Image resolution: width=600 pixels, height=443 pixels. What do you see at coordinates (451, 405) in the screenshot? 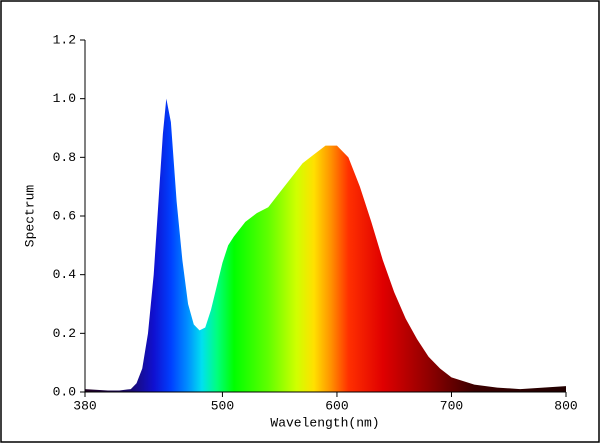
I see `x-tick-label: 700` at bounding box center [451, 405].